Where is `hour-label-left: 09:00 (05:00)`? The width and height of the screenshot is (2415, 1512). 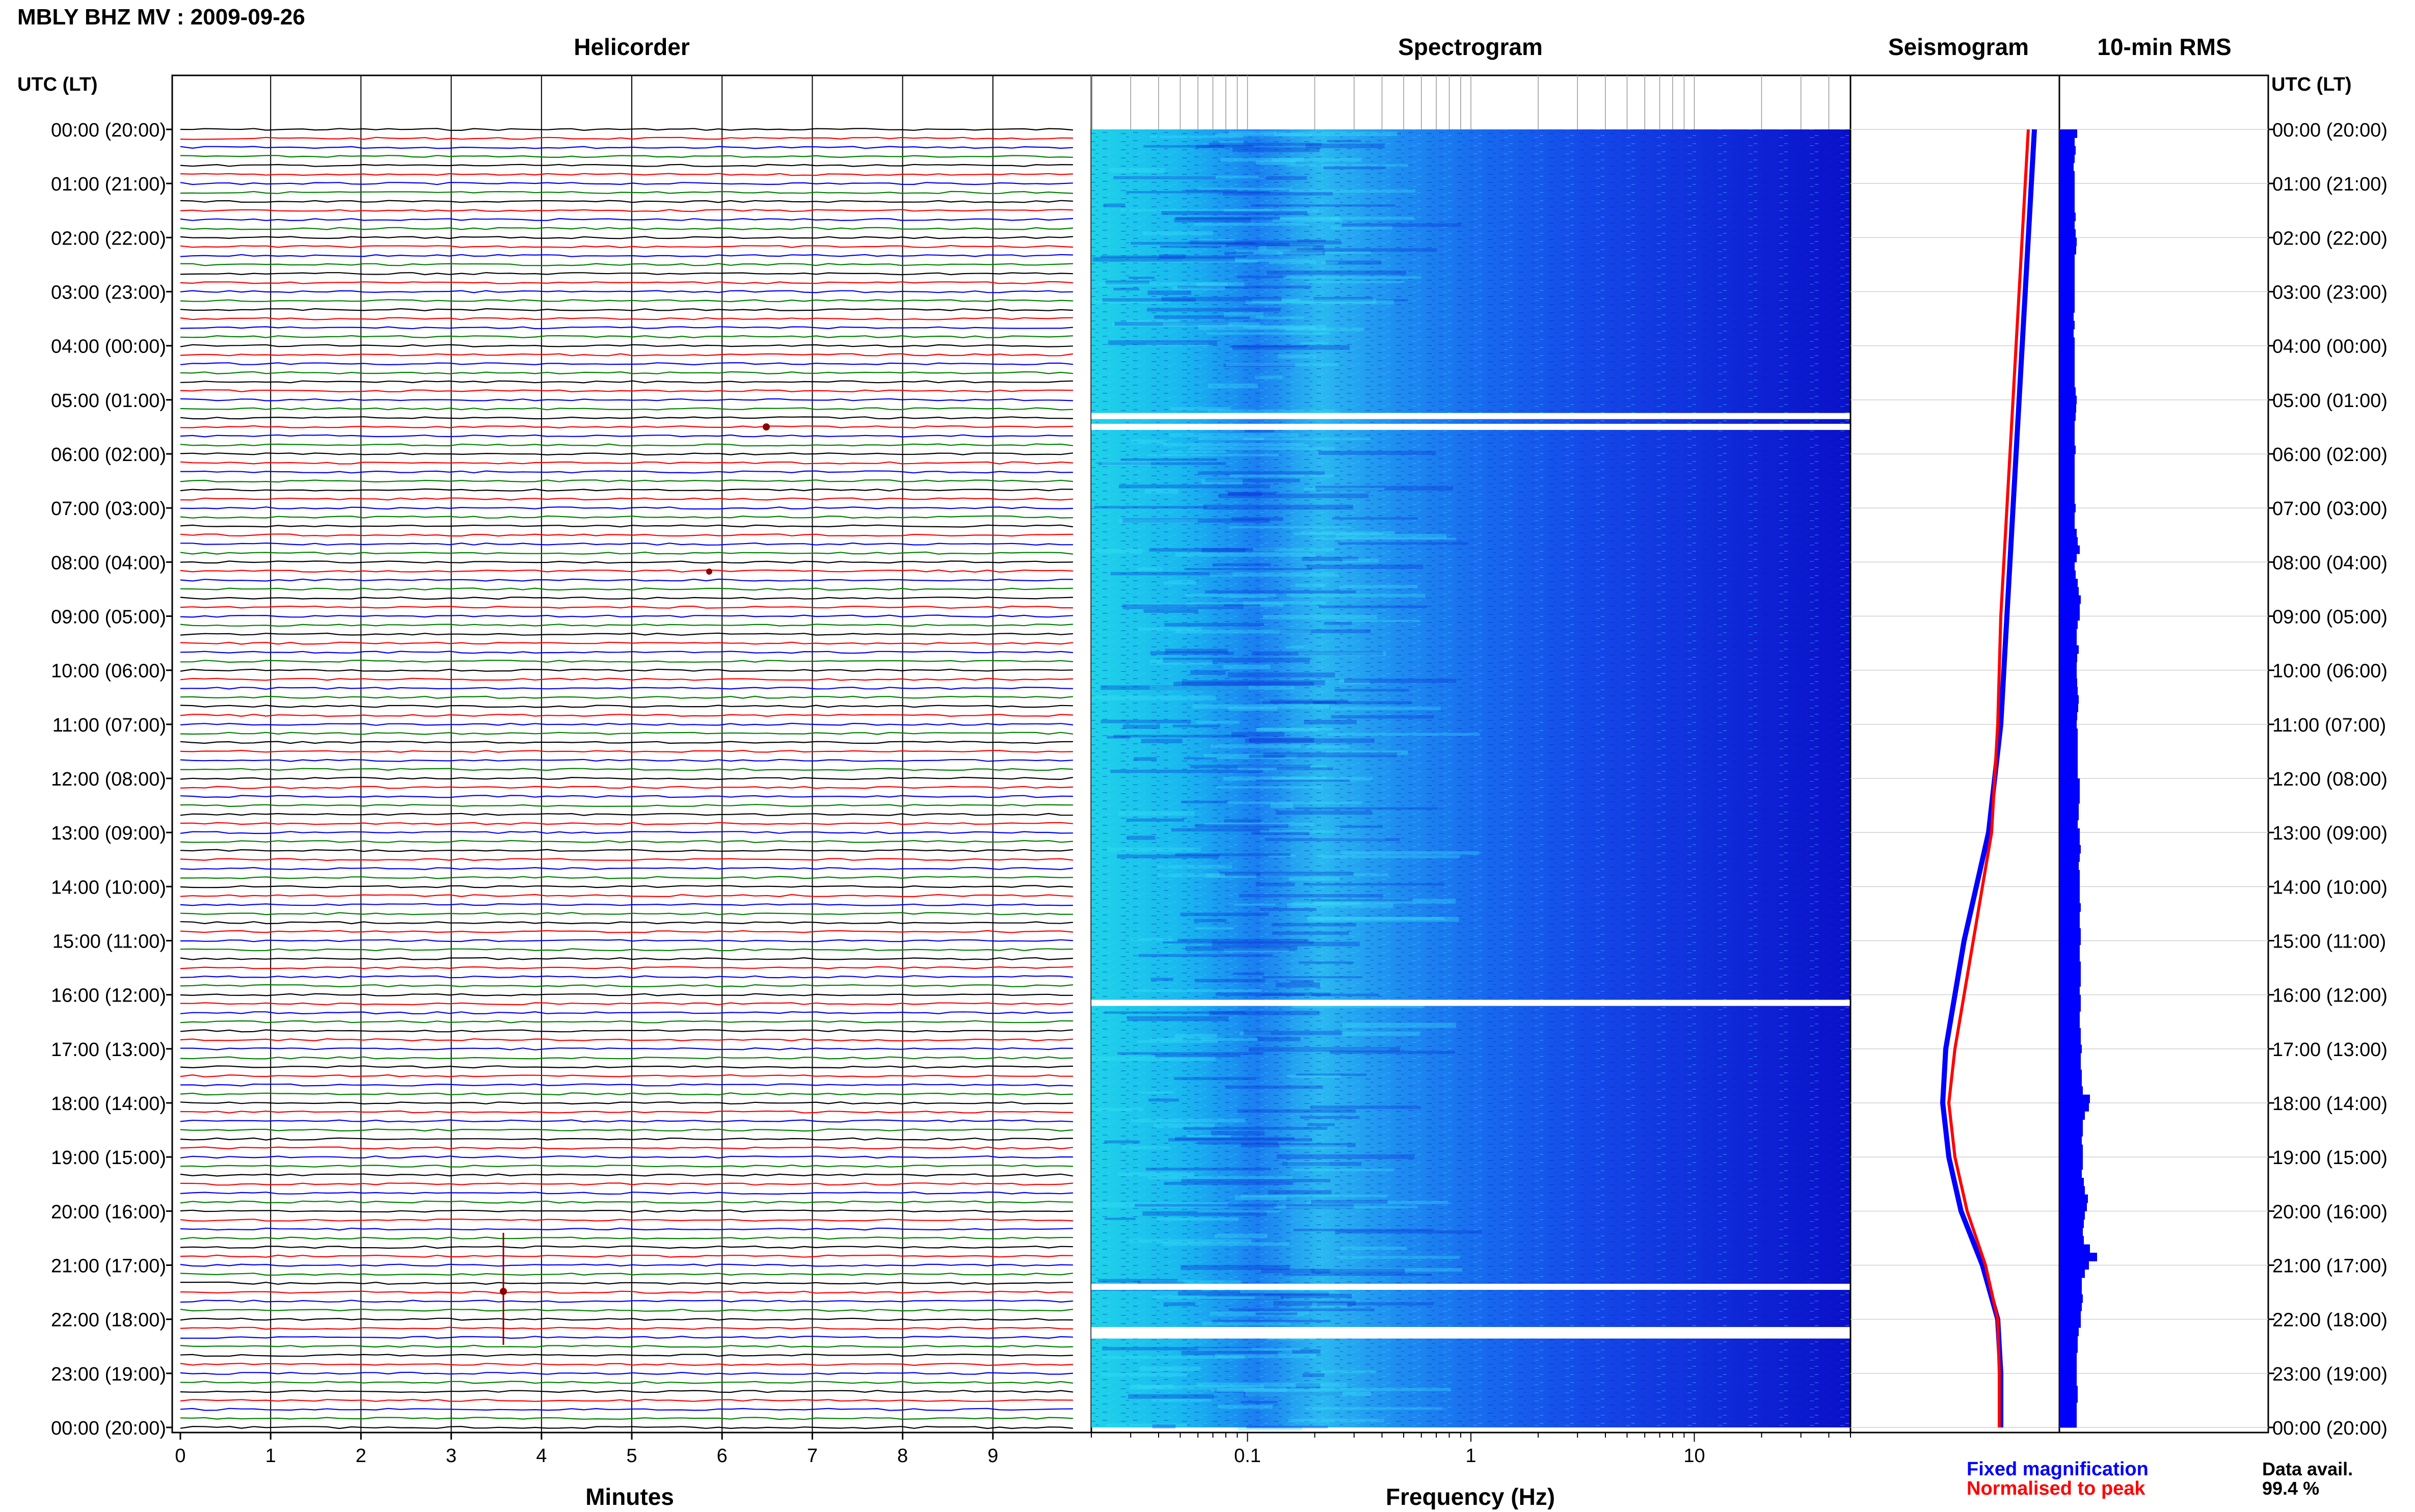 hour-label-left: 09:00 (05:00) is located at coordinates (109, 617).